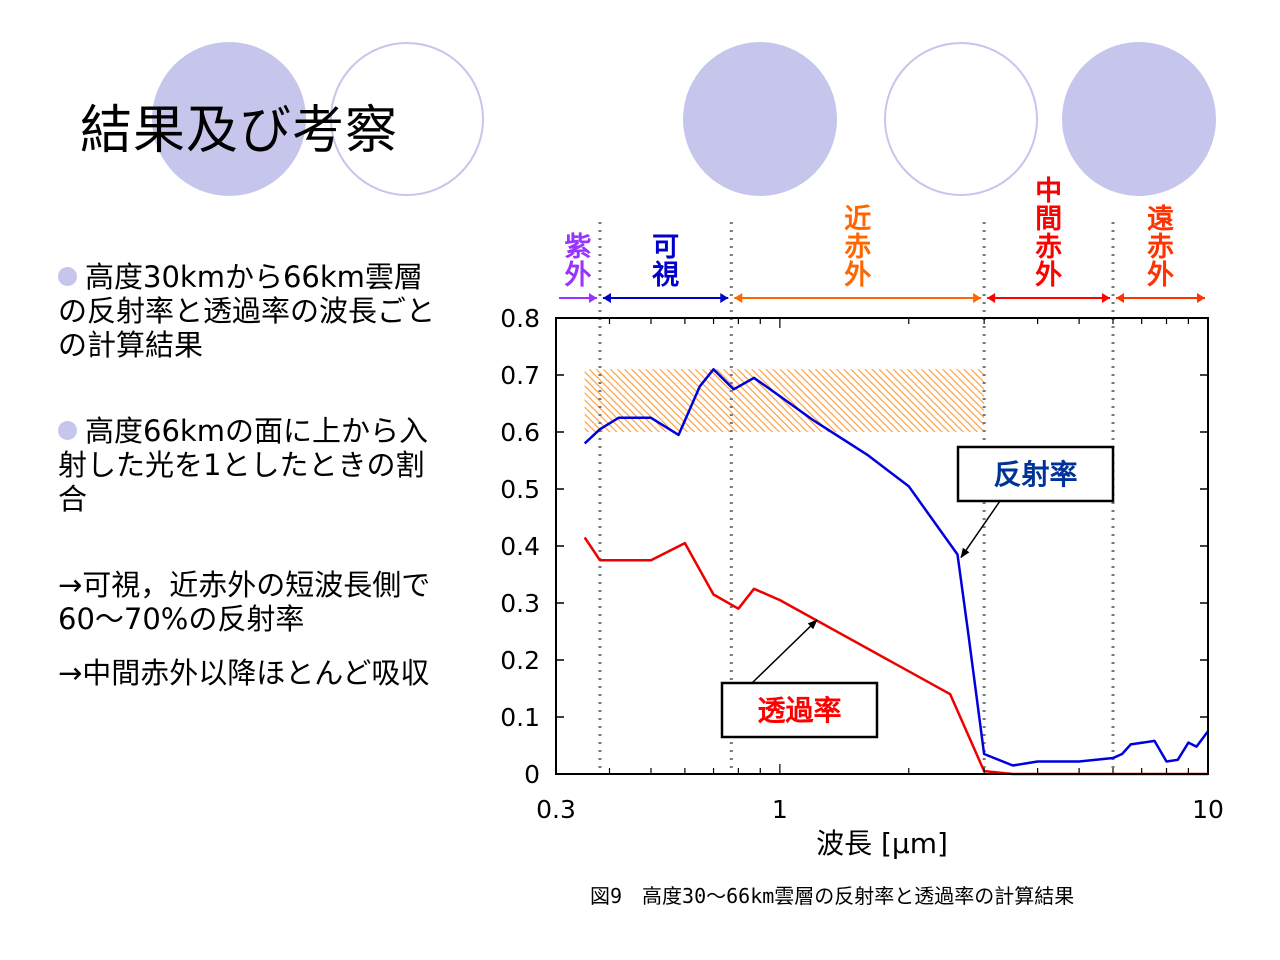 Image resolution: width=1280 pixels, height=960 pixels. What do you see at coordinates (520, 489) in the screenshot?
I see `y-tick-label: 0.5` at bounding box center [520, 489].